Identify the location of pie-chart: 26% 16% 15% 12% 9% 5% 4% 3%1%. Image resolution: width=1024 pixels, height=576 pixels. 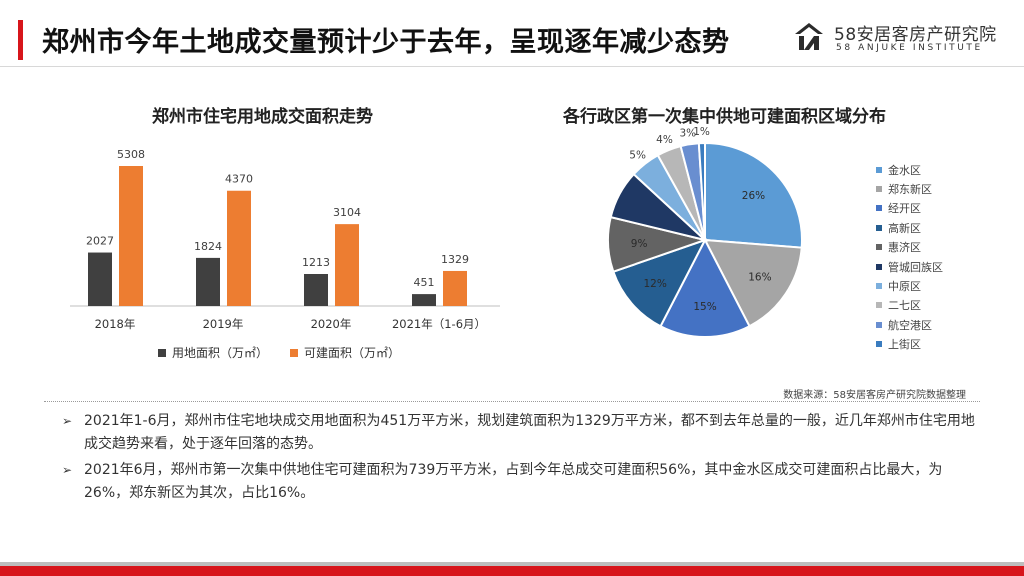
(705, 232).